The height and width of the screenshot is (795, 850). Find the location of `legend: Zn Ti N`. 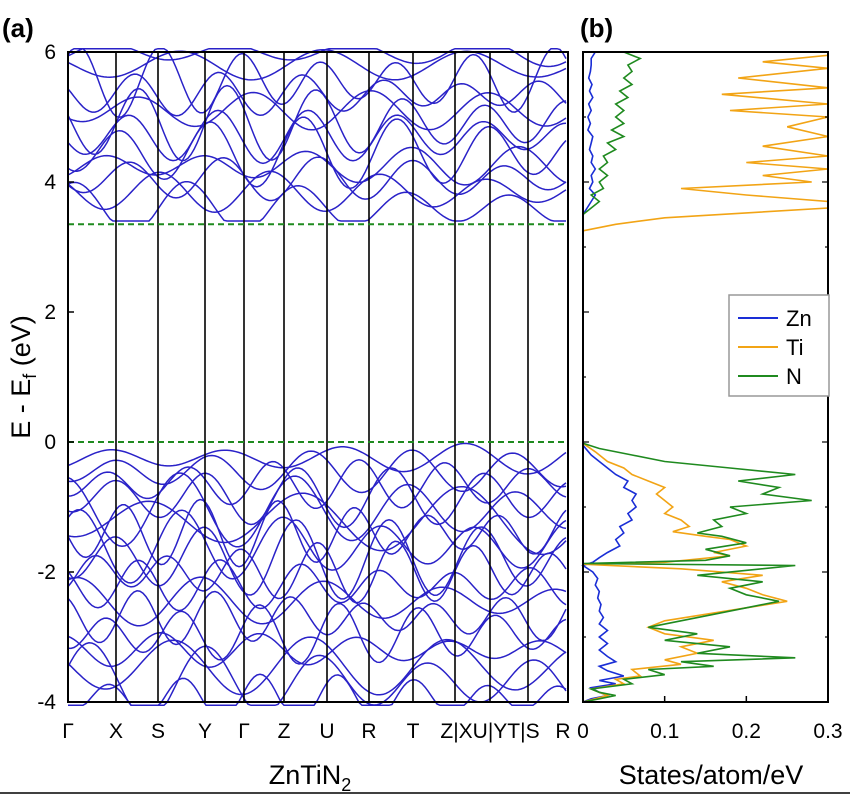

legend: Zn Ti N is located at coordinates (779, 345).